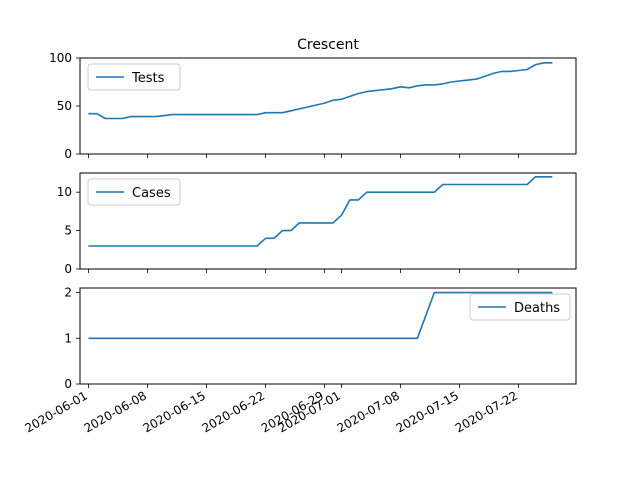  What do you see at coordinates (233, 411) in the screenshot?
I see `x-tick-label: 2020-06-22` at bounding box center [233, 411].